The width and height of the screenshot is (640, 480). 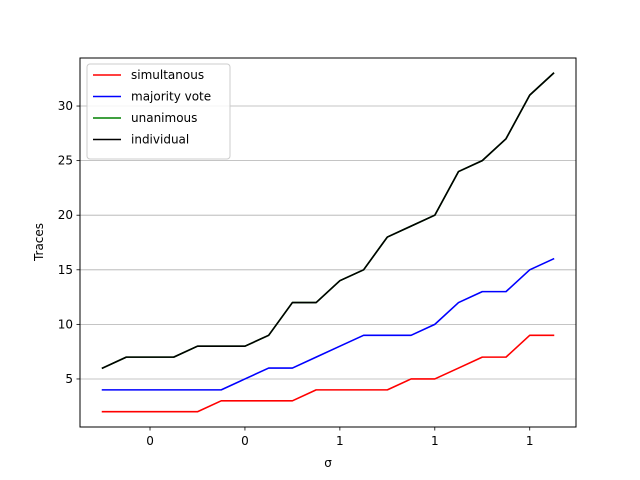 What do you see at coordinates (65, 324) in the screenshot?
I see `y-tick-label: 10` at bounding box center [65, 324].